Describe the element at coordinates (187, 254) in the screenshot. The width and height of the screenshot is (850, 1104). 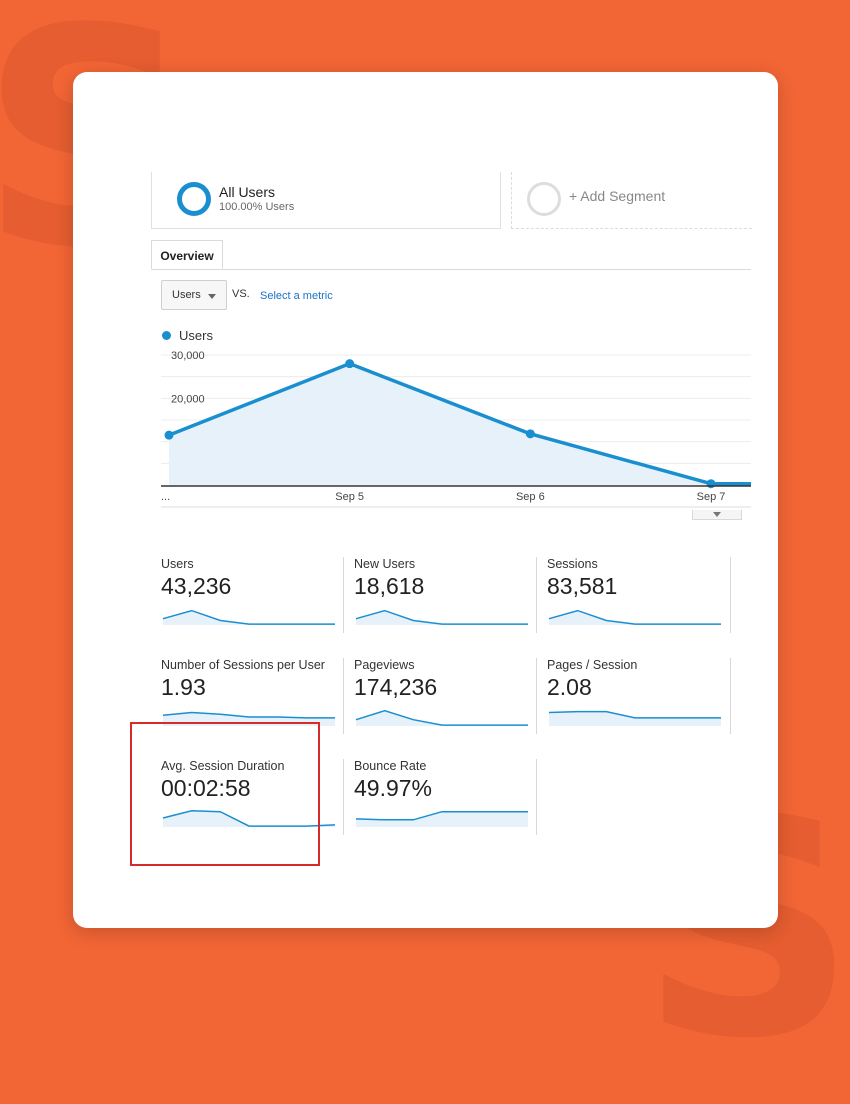
I see `tab-overview: Overview` at that location.